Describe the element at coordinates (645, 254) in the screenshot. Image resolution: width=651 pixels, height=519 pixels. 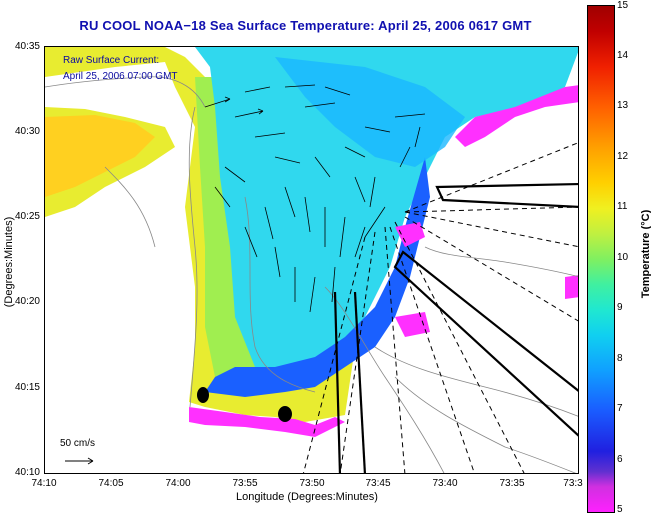
I see `colorbar-label: Temperature (°C)` at that location.